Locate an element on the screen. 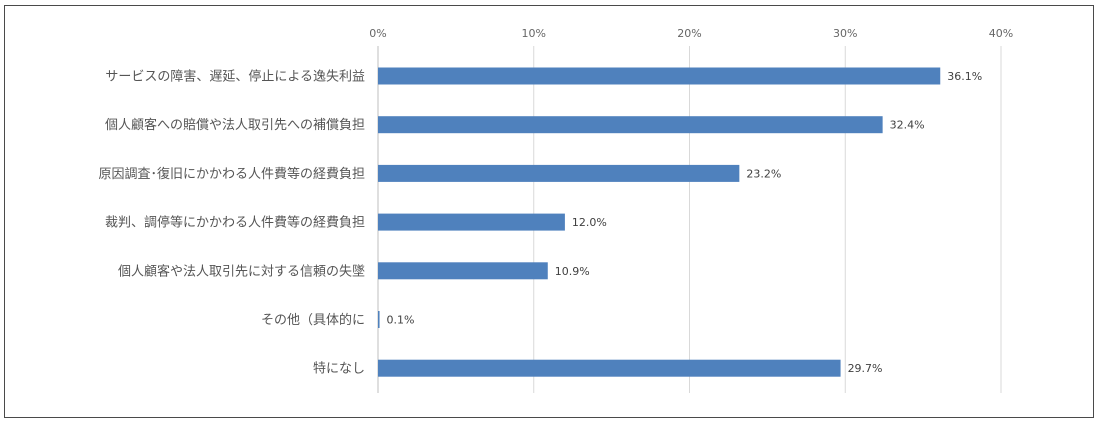  category-label: 裁判、調停等にかかわる人件費等の経費負担 is located at coordinates (235, 223).